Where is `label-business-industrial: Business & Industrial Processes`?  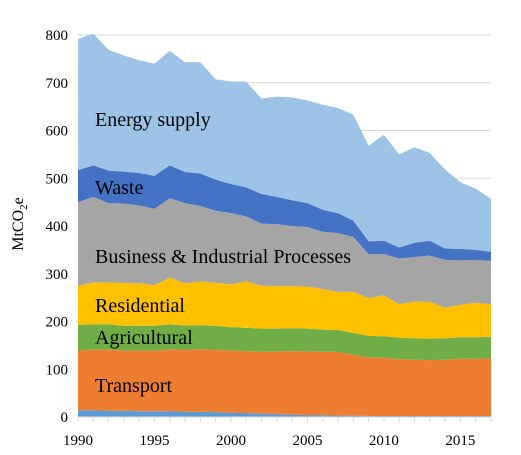 label-business-industrial: Business & Industrial Processes is located at coordinates (223, 257).